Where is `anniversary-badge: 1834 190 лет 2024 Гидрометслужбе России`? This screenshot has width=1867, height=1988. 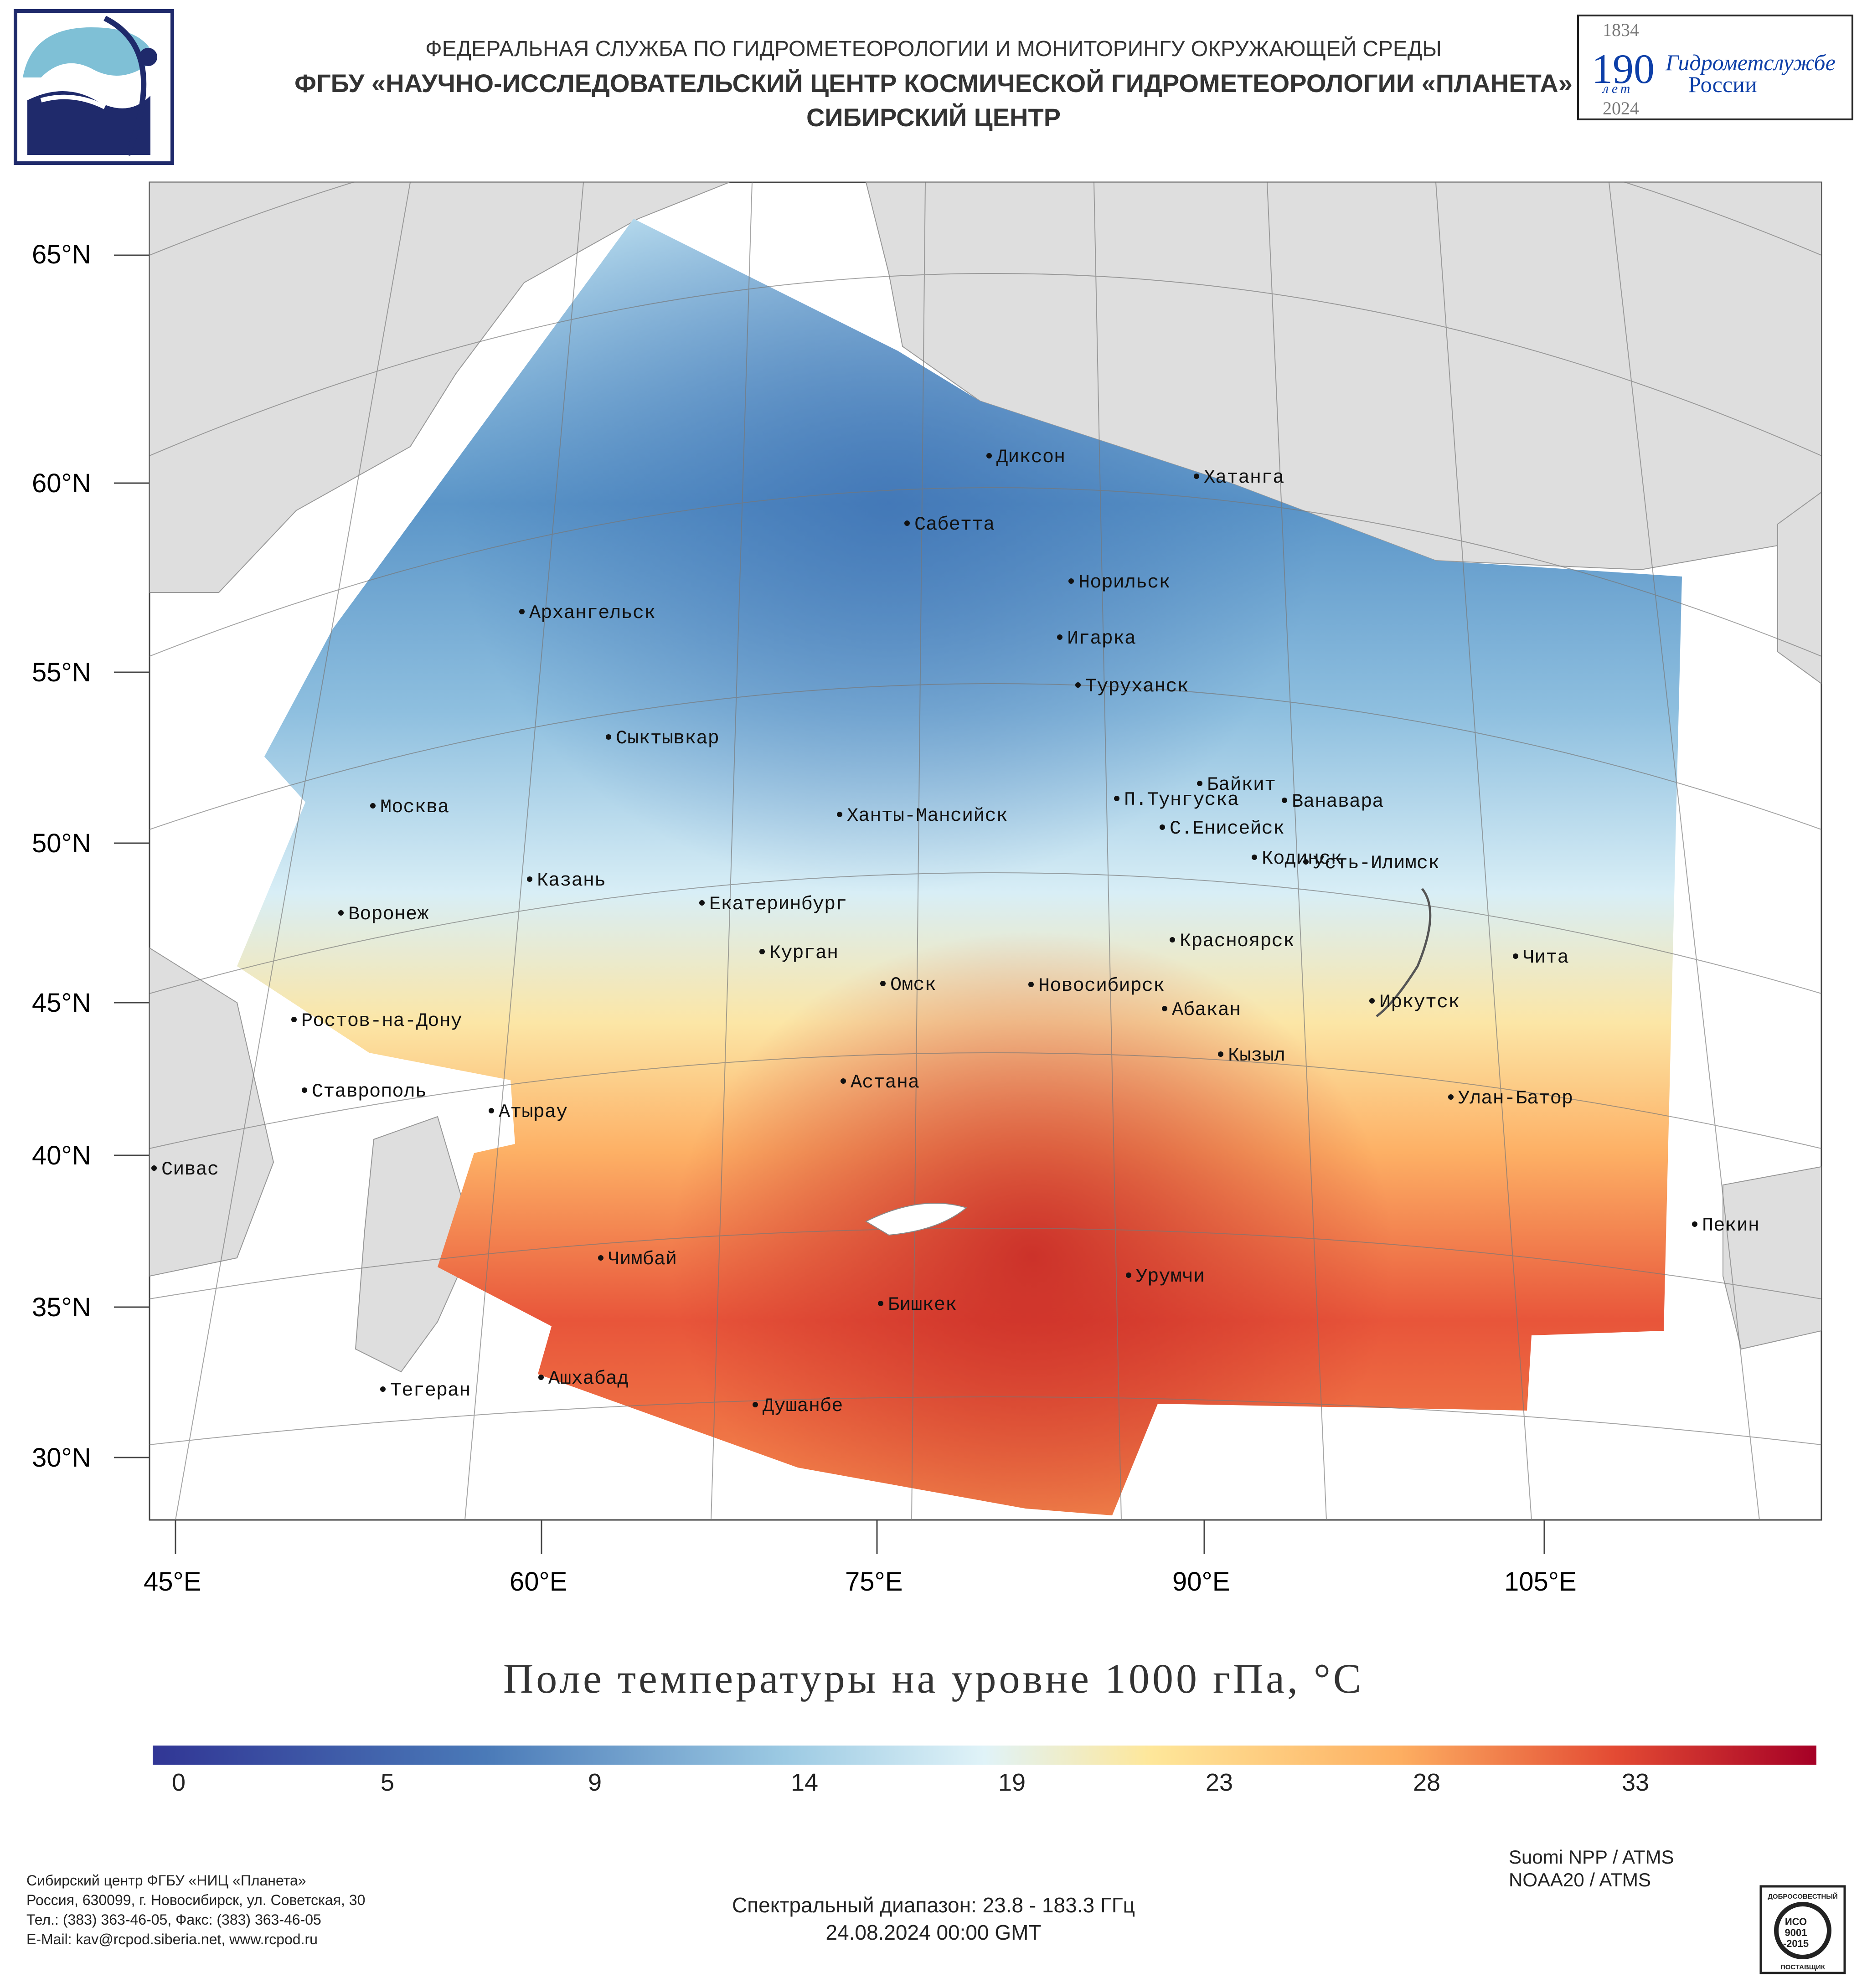 anniversary-badge: 1834 190 лет 2024 Гидрометслужбе России is located at coordinates (1715, 68).